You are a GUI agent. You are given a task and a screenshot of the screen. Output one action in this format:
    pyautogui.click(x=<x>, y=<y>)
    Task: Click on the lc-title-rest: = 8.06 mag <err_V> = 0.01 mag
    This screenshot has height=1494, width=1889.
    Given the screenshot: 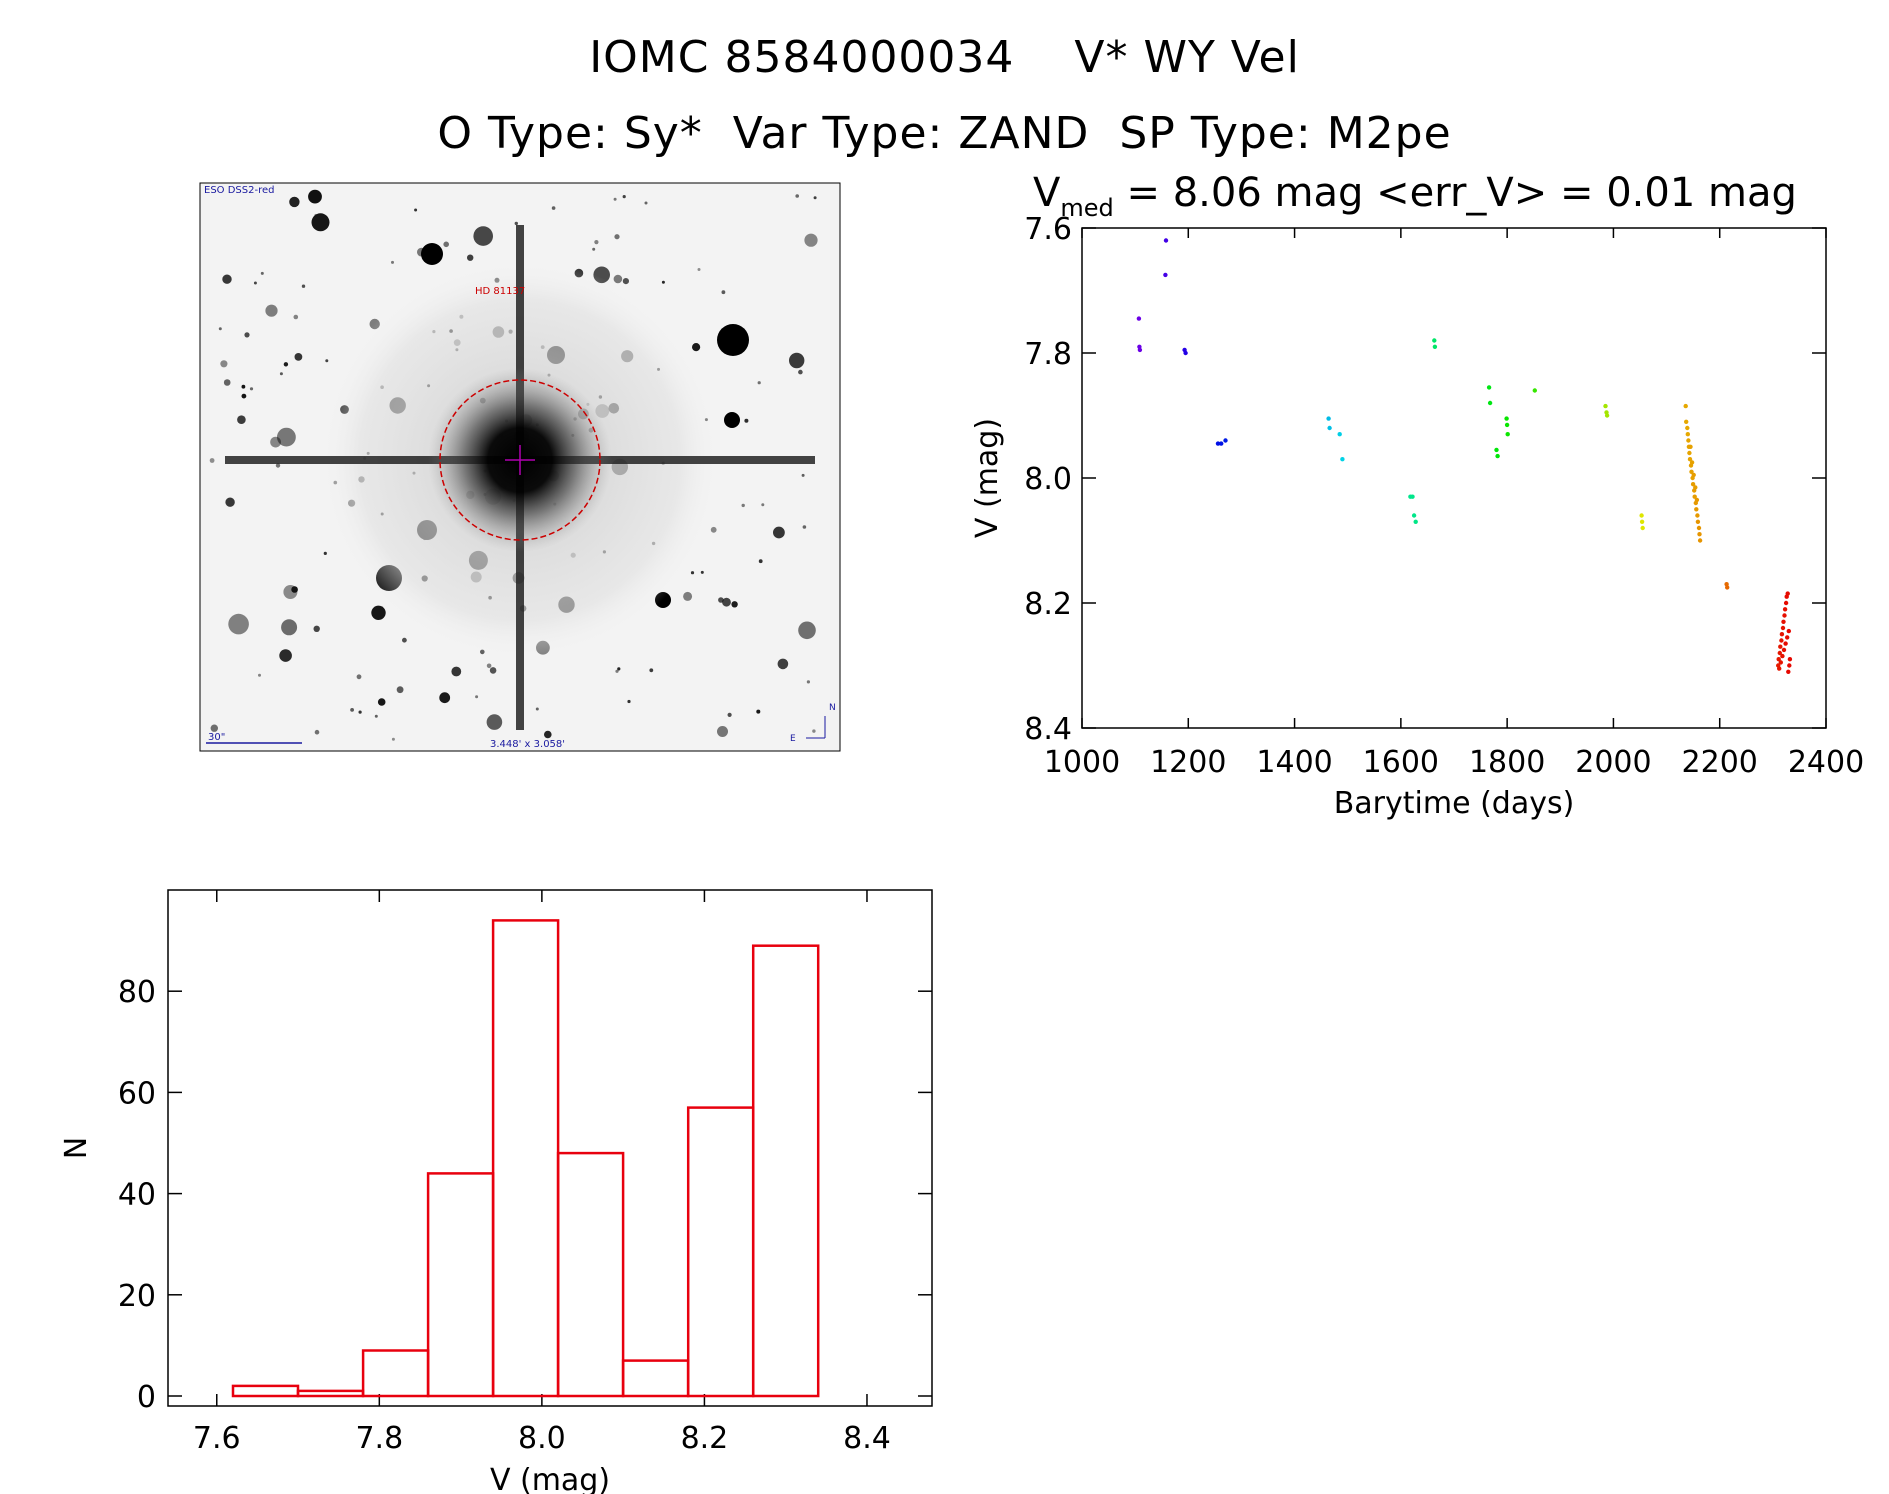 What is the action you would take?
    pyautogui.click(x=1455, y=193)
    